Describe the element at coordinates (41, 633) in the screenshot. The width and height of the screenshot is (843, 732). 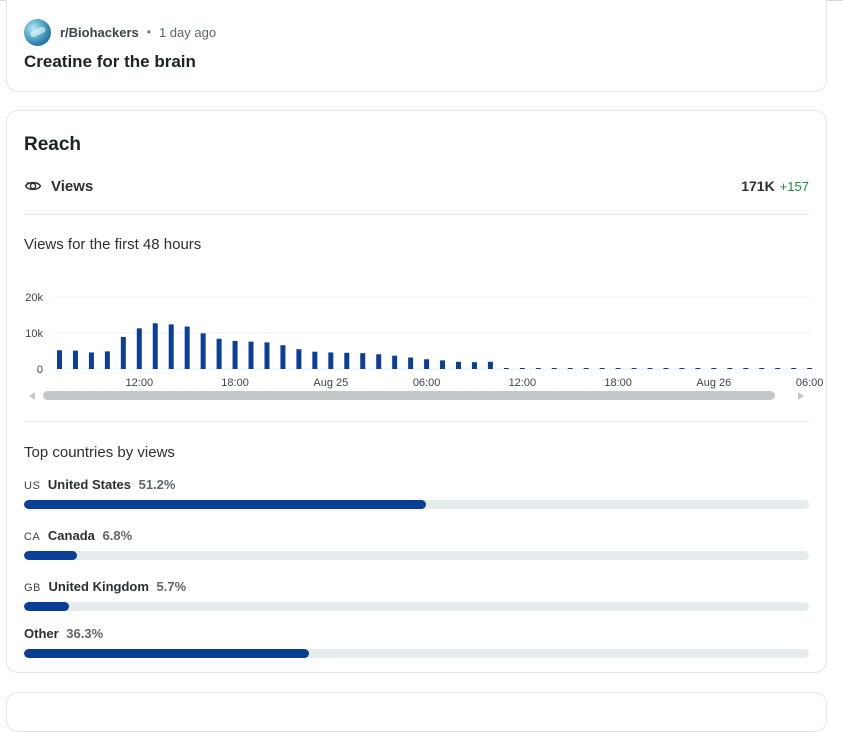
I see `country-name: Other` at that location.